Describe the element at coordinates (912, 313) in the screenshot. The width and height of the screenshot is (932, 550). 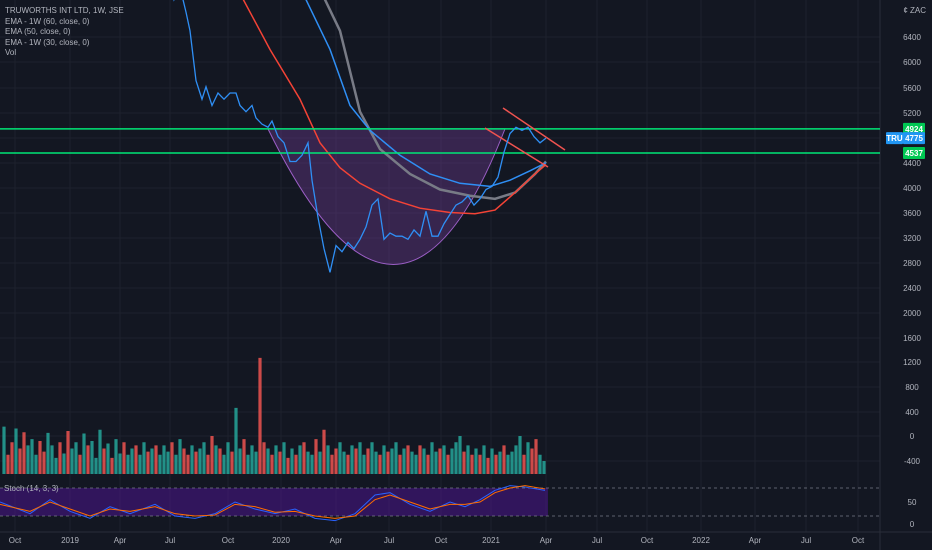
I see `price-tick-label: 2000` at that location.